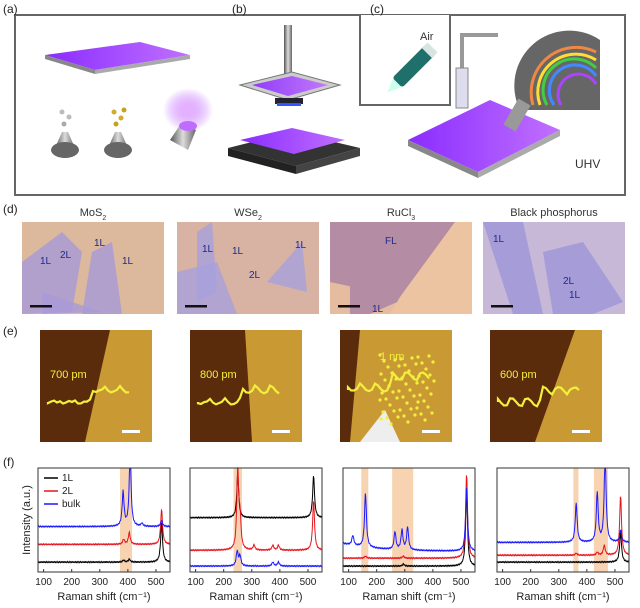  Describe the element at coordinates (391, 241) in the screenshot. I see `layer-label: FL` at that location.